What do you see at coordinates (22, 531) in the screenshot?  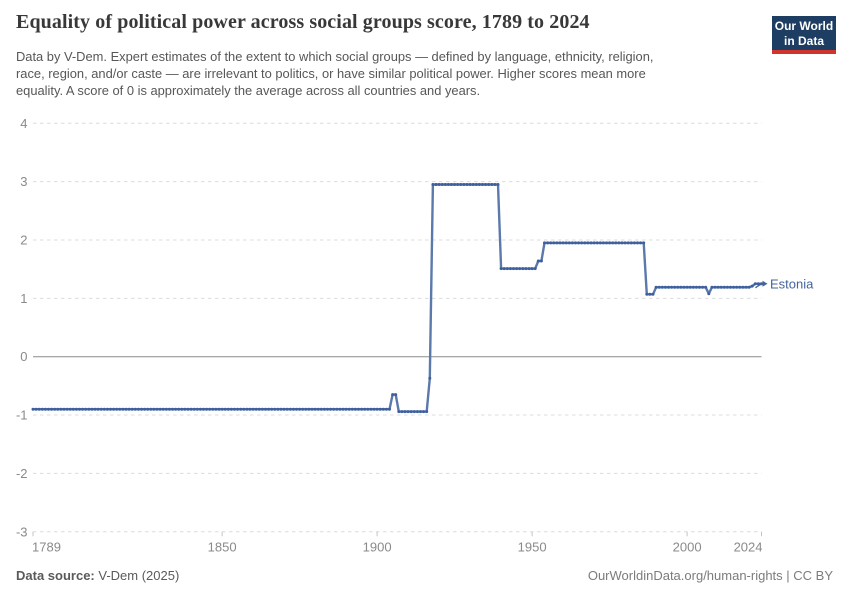 I see `y-tick-label: -3` at bounding box center [22, 531].